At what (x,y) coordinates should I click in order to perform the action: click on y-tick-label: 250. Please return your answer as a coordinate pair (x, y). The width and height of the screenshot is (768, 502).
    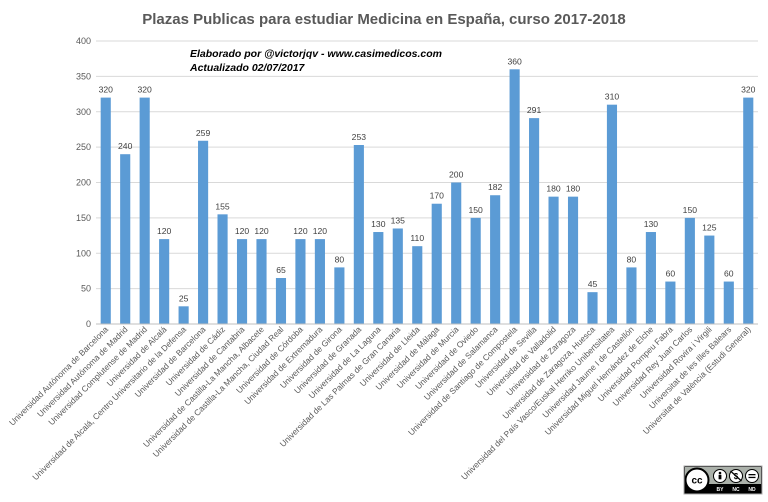
    Looking at the image, I should click on (83, 147).